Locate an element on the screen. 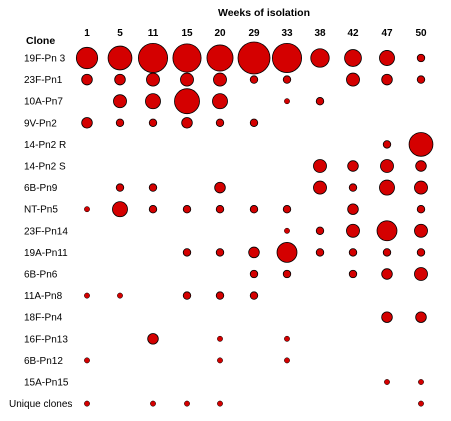 The width and height of the screenshot is (451, 421). clone-label: 16F-Pn13 is located at coordinates (46, 339).